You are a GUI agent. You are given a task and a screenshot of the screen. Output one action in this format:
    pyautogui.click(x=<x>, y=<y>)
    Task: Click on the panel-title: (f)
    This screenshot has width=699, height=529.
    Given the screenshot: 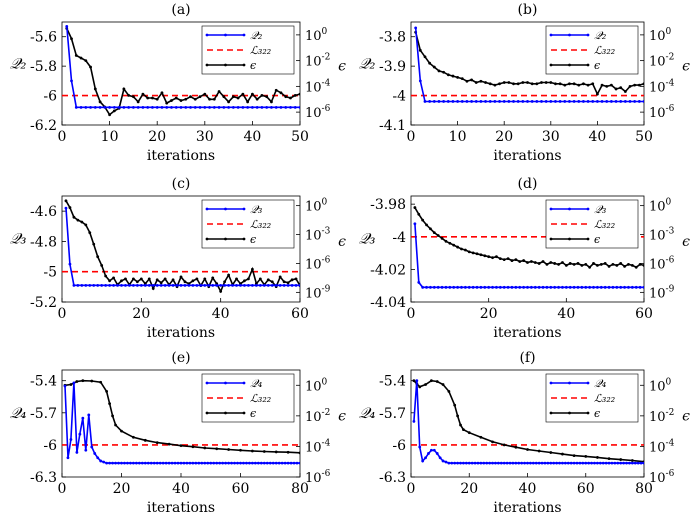 What is the action you would take?
    pyautogui.click(x=527, y=358)
    